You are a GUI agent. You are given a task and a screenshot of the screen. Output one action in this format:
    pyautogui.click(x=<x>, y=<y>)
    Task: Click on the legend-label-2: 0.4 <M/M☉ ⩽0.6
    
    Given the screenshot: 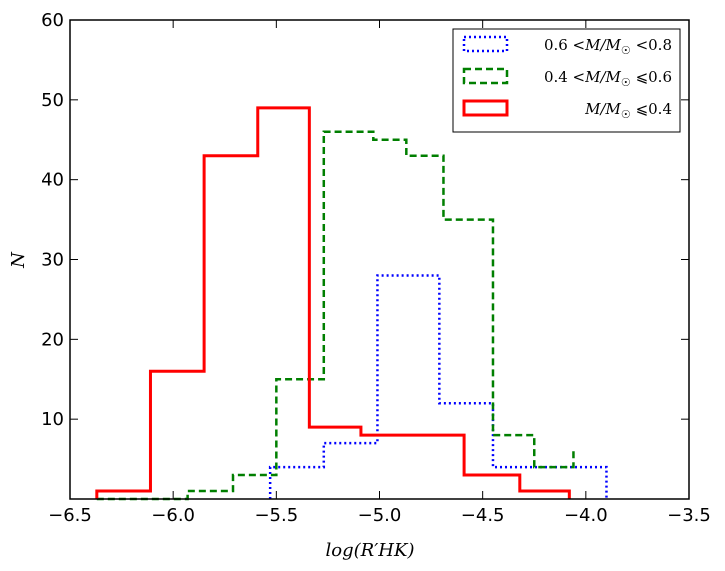 What is the action you would take?
    pyautogui.click(x=608, y=78)
    